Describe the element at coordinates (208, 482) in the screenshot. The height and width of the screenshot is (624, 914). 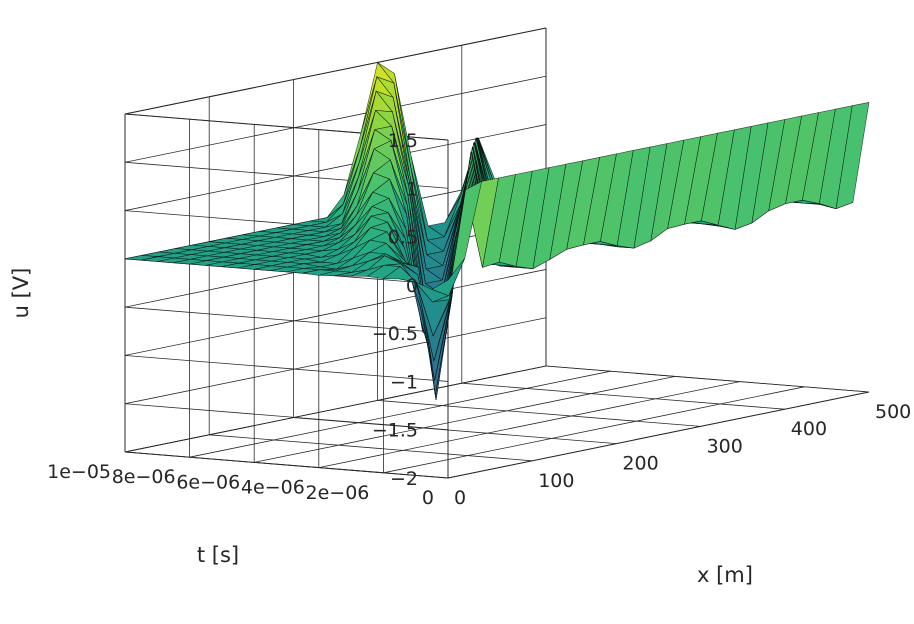
I see `y-tick-label: 6e−06` at that location.